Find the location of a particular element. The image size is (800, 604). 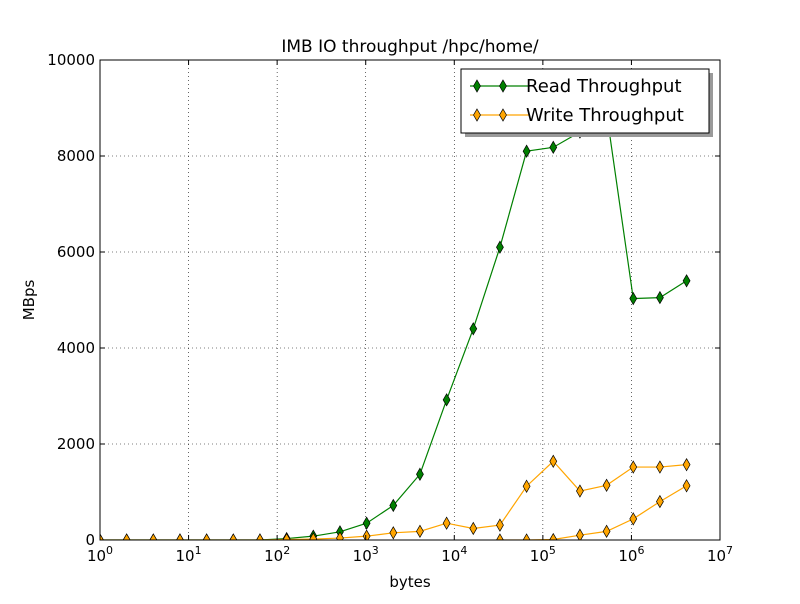

y-tick-label: 2000 is located at coordinates (76, 444).